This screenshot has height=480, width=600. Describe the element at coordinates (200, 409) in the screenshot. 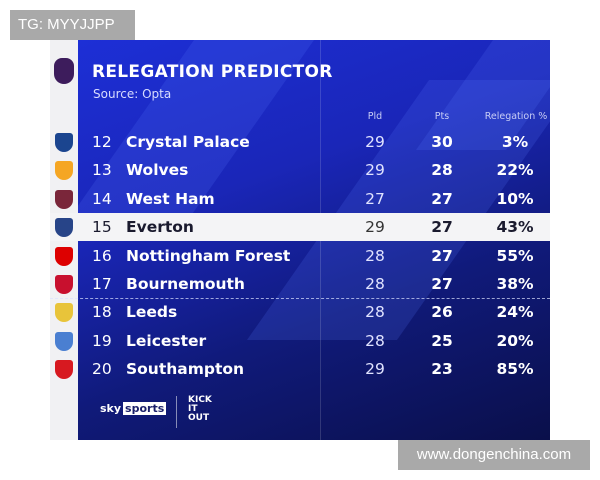

I see `kick-it-out-logo: KICK IT OUT` at that location.